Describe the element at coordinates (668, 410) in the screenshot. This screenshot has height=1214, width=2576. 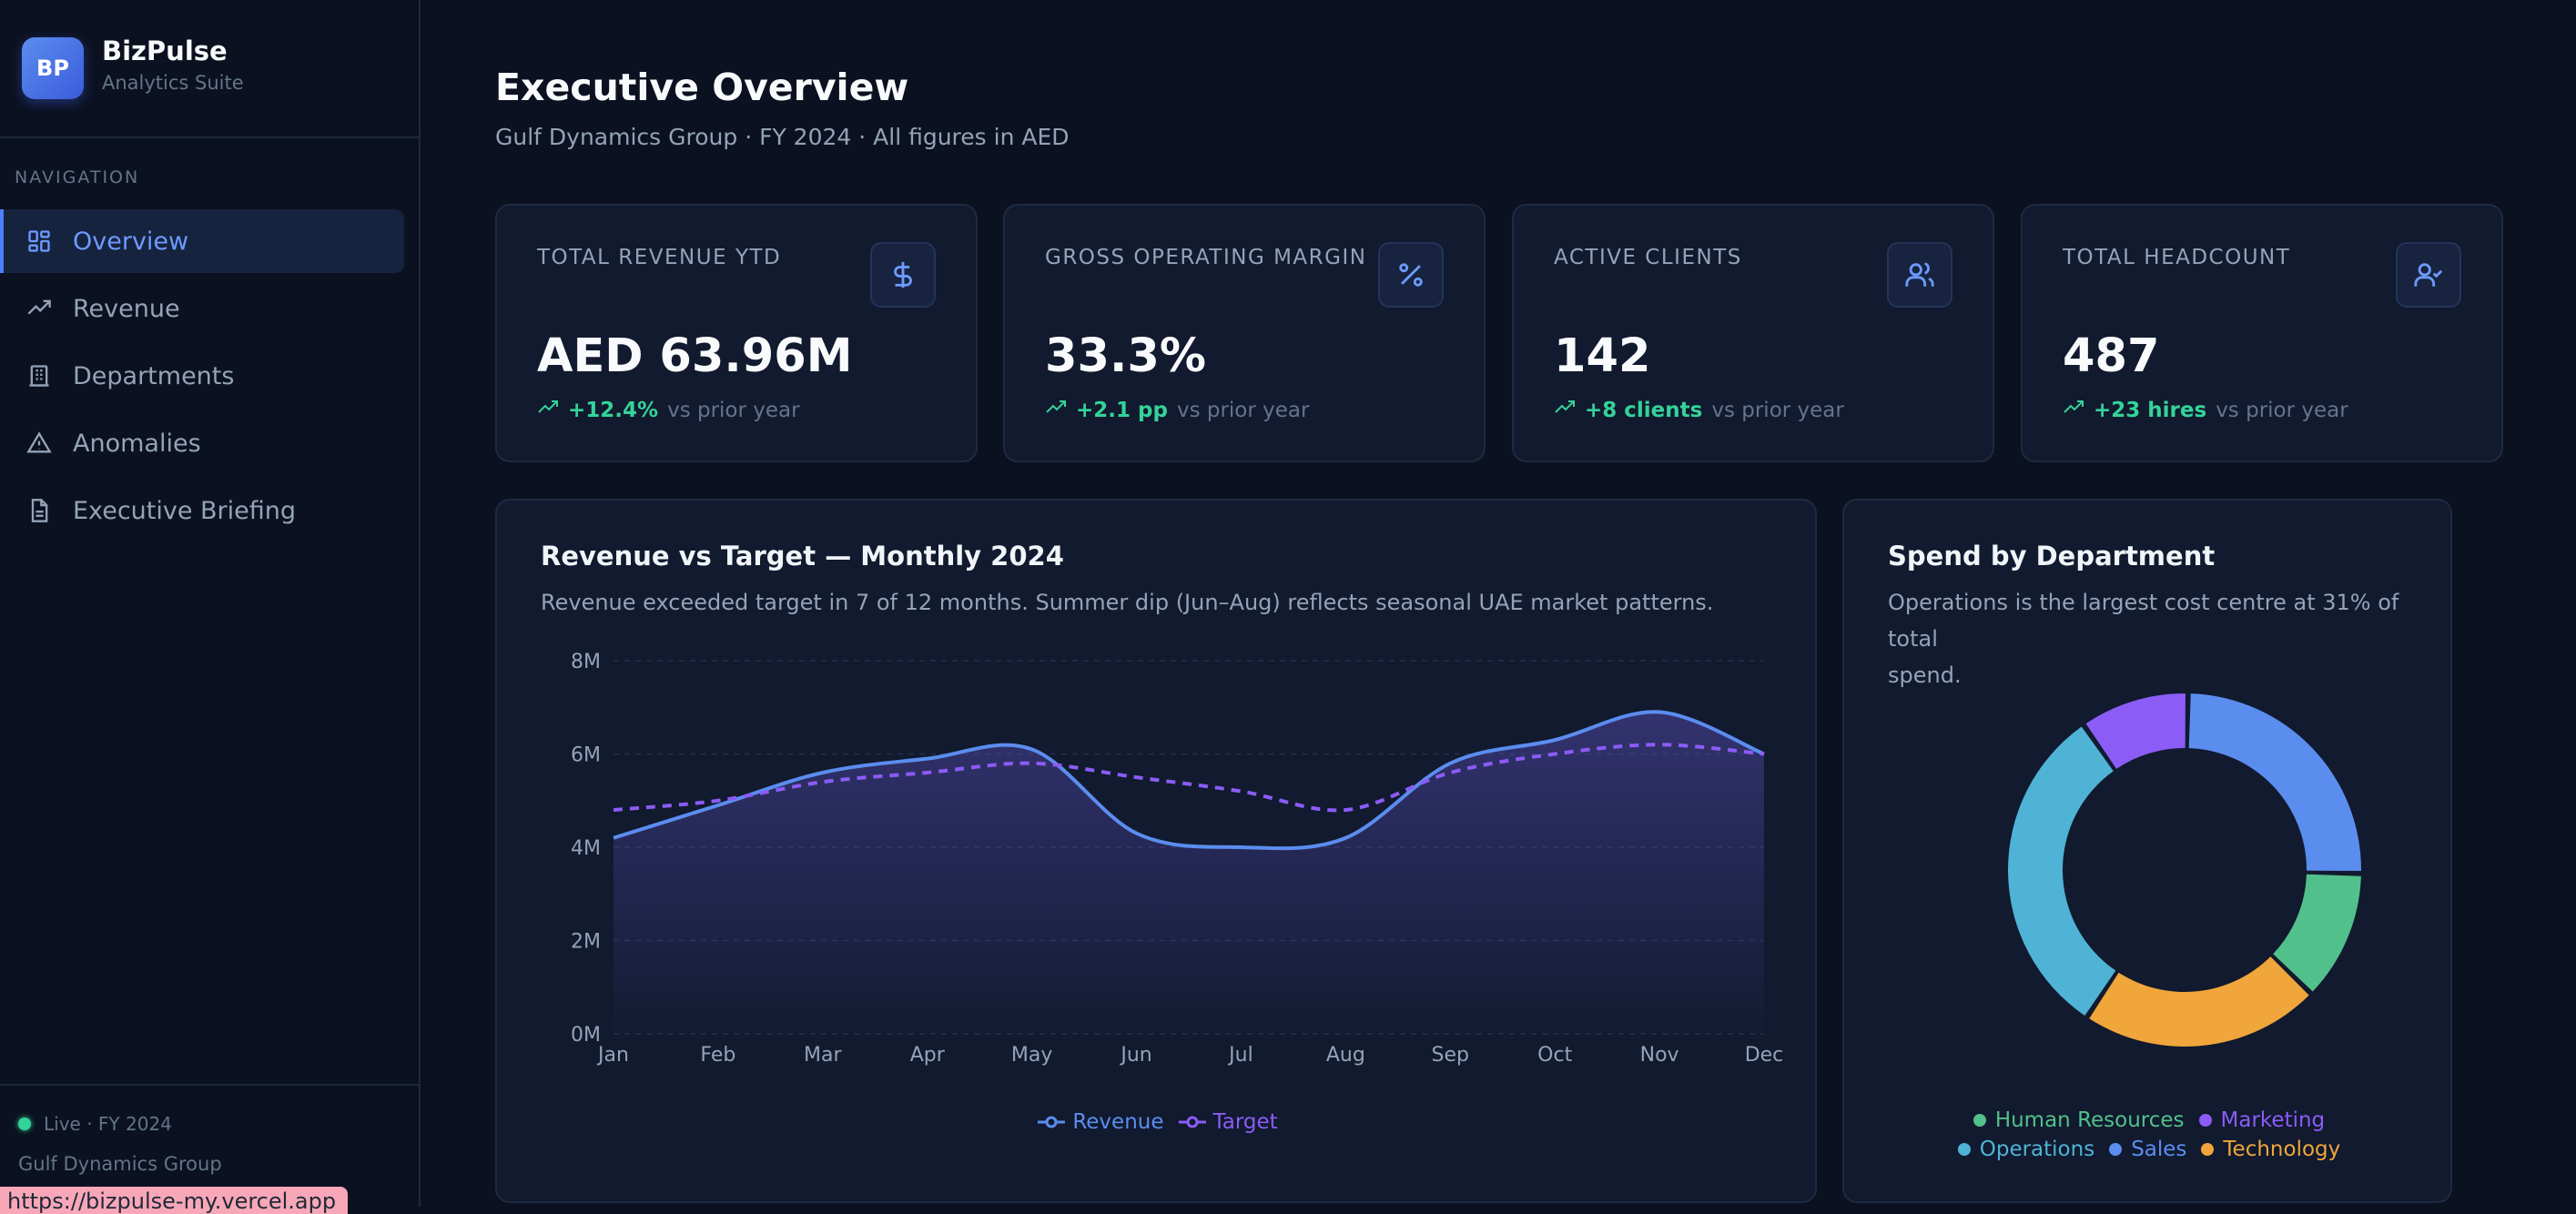
I see `kpi-delta: +12.4% vs prior year` at that location.